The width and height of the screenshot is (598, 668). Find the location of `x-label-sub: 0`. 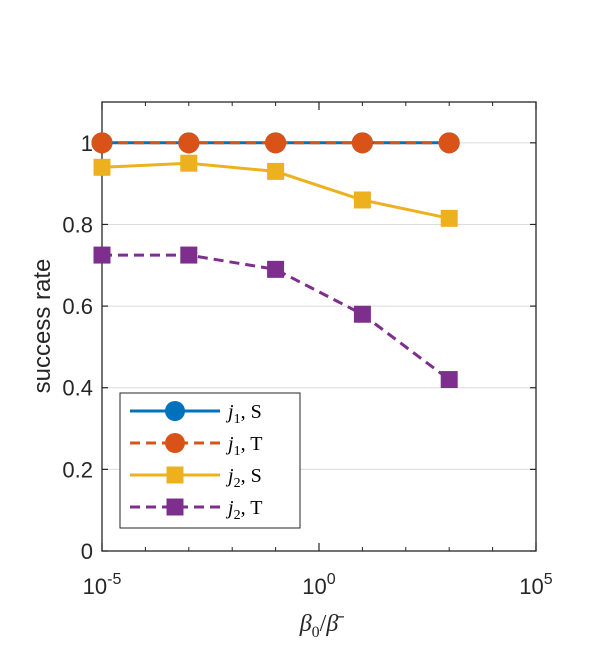

x-label-sub: 0 is located at coordinates (316, 632).